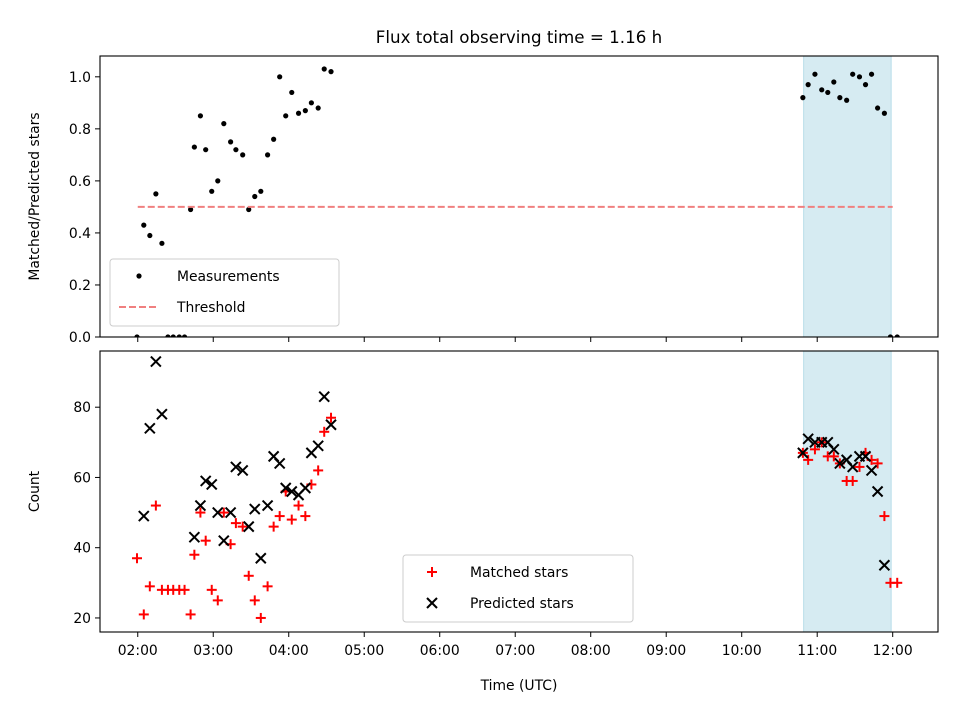 This screenshot has height=720, width=960. I want to click on x-tick-label: 09:00, so click(666, 651).